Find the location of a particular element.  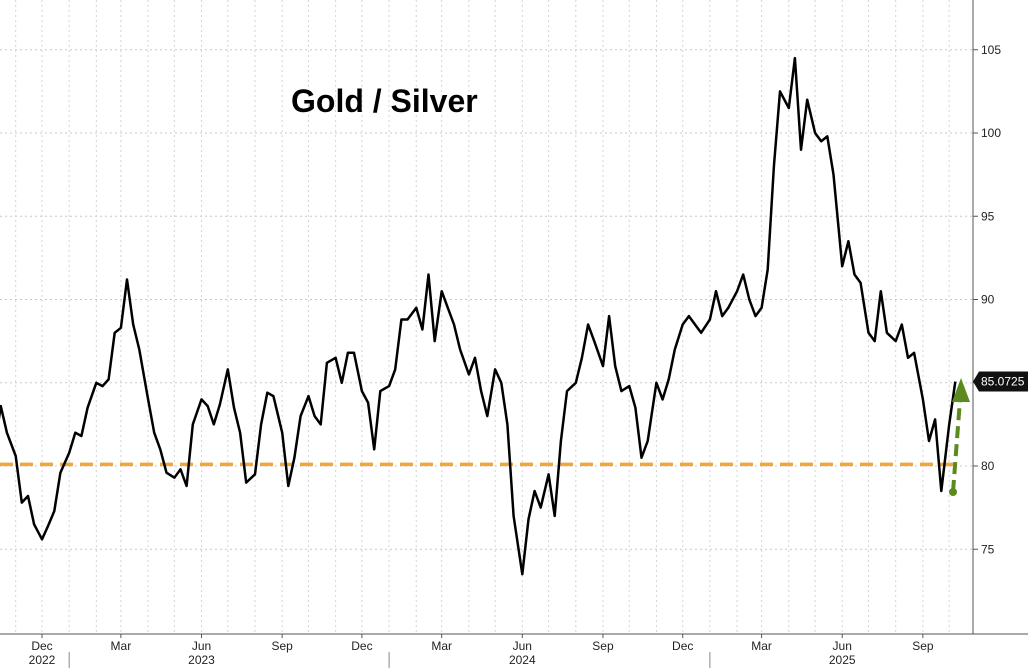

y-tick-label: 100 is located at coordinates (991, 133).